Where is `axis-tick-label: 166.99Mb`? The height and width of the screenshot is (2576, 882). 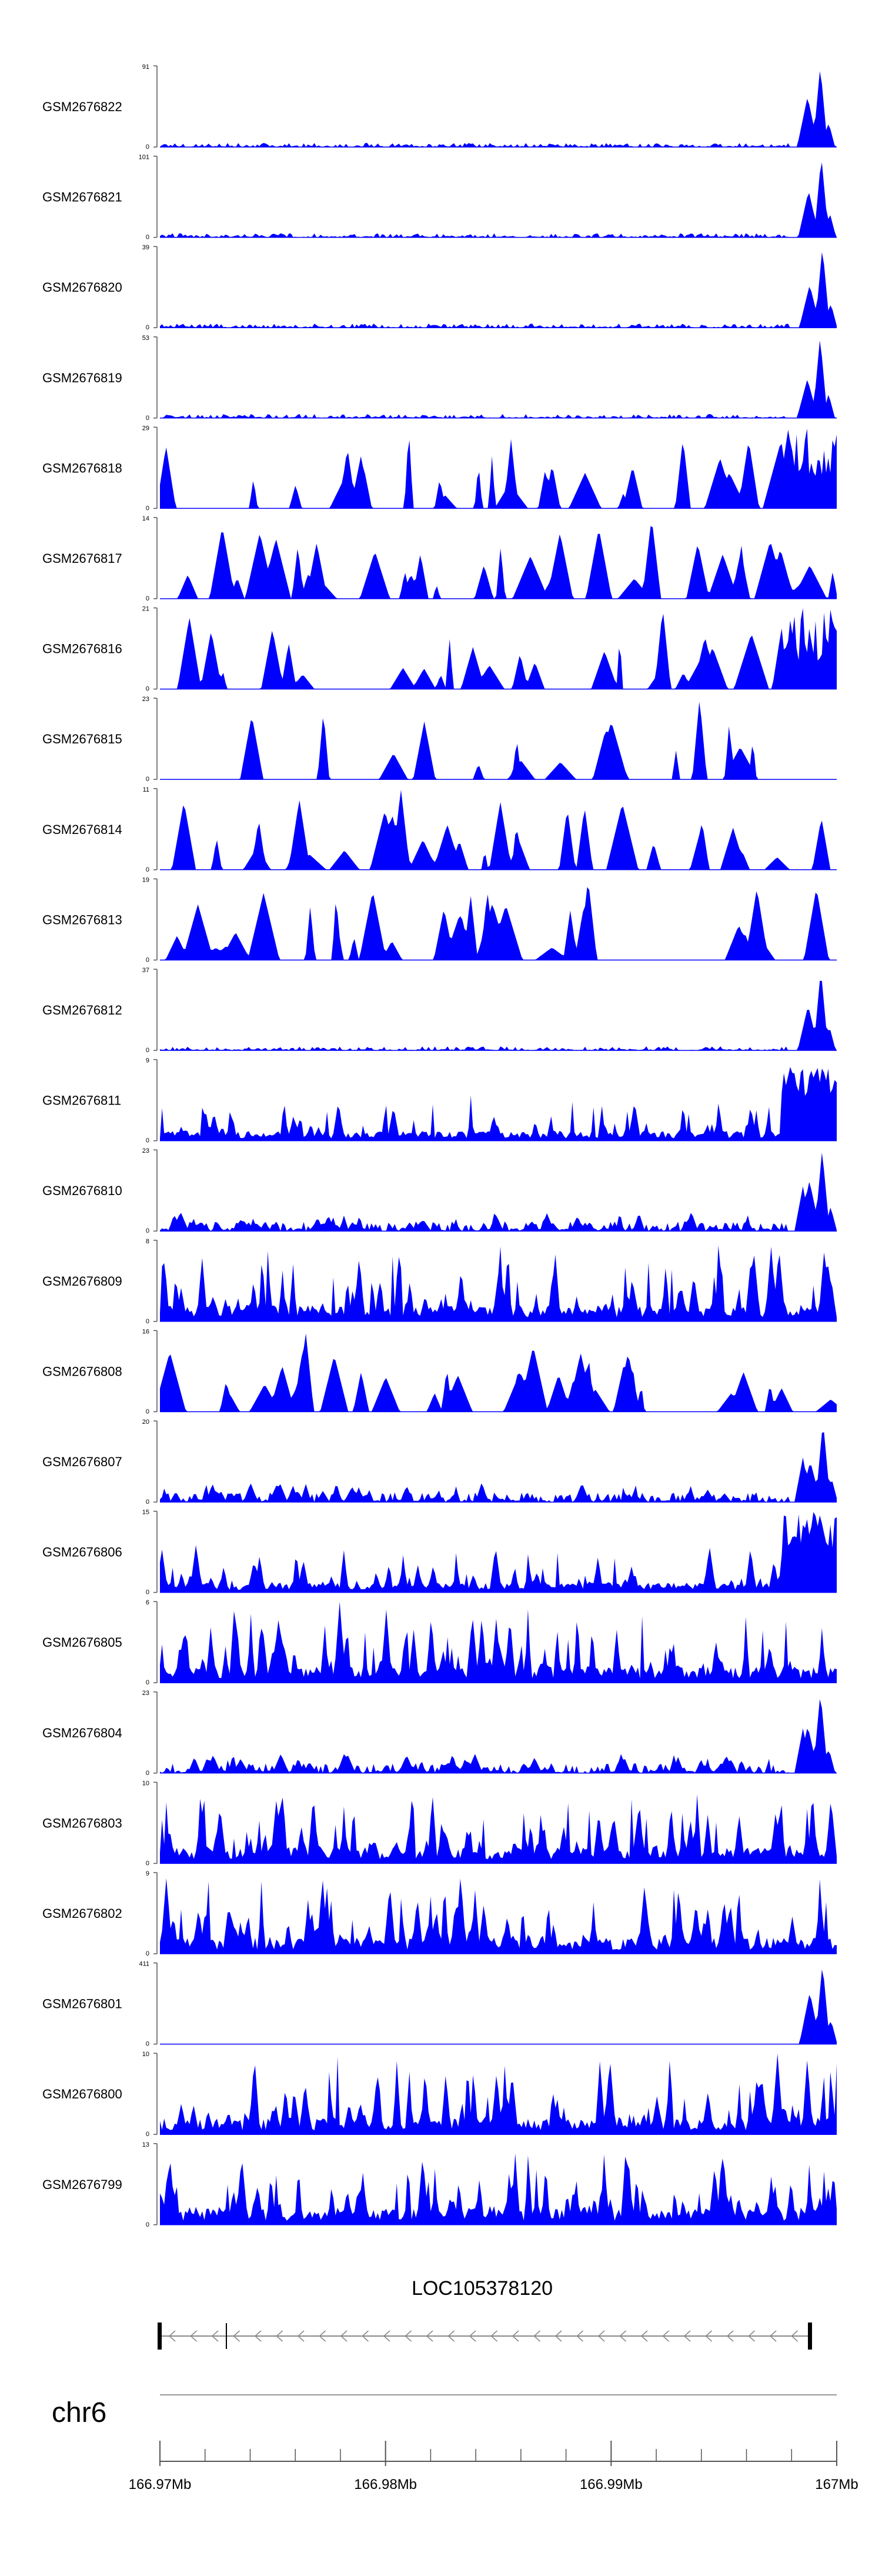
axis-tick-label: 166.99Mb is located at coordinates (611, 2484).